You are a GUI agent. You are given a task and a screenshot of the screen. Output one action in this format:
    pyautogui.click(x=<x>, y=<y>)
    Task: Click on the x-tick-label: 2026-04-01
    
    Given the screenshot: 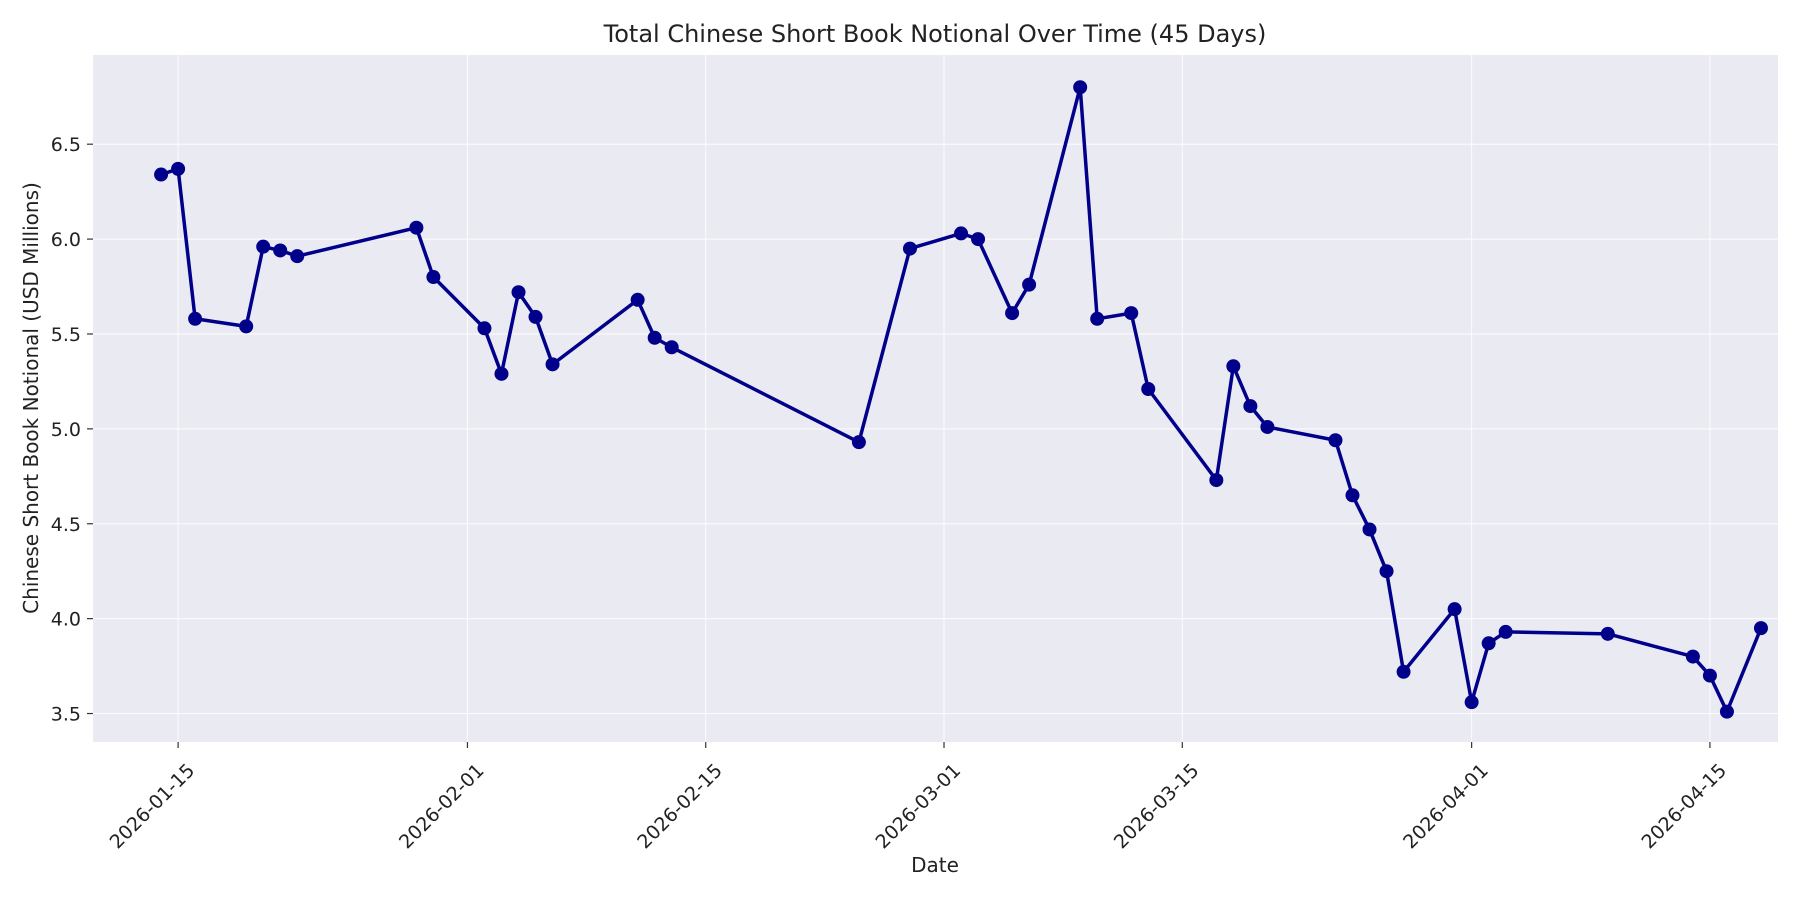 What is the action you would take?
    pyautogui.click(x=1446, y=807)
    